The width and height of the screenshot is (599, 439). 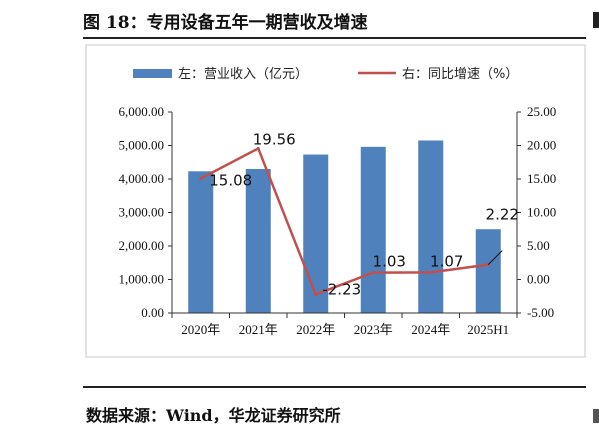 What do you see at coordinates (334, 387) in the screenshot?
I see `bottom-rule` at bounding box center [334, 387].